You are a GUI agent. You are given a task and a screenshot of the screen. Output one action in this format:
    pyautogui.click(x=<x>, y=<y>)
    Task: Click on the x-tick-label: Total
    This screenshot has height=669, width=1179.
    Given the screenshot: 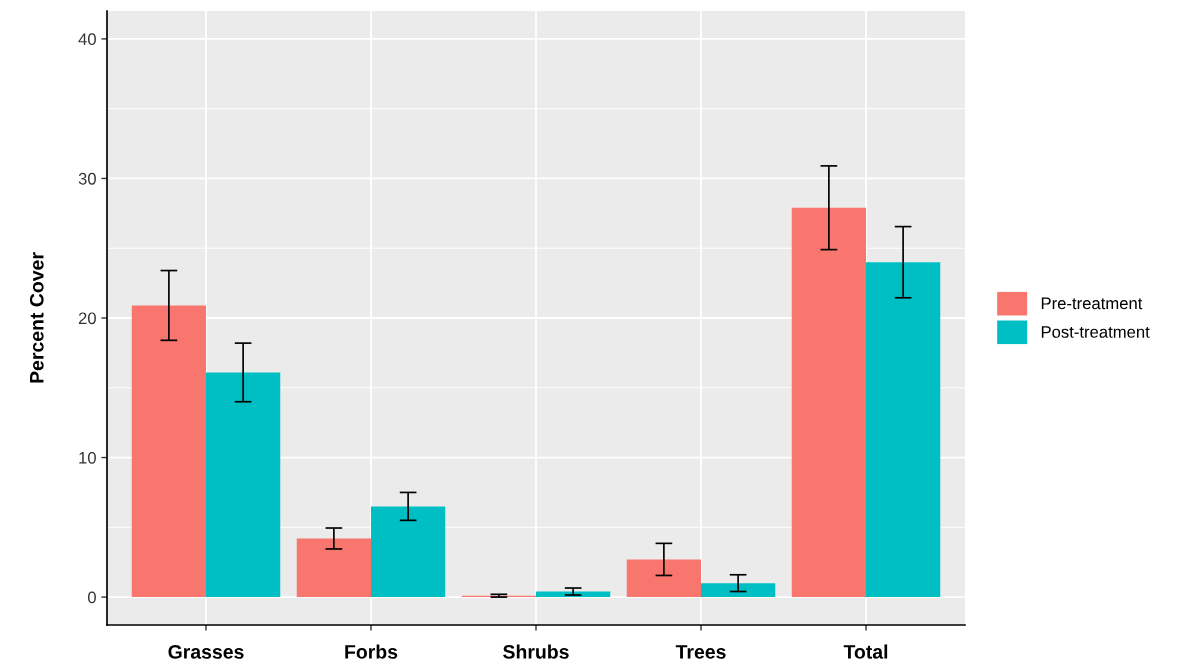 What is the action you would take?
    pyautogui.click(x=865, y=651)
    